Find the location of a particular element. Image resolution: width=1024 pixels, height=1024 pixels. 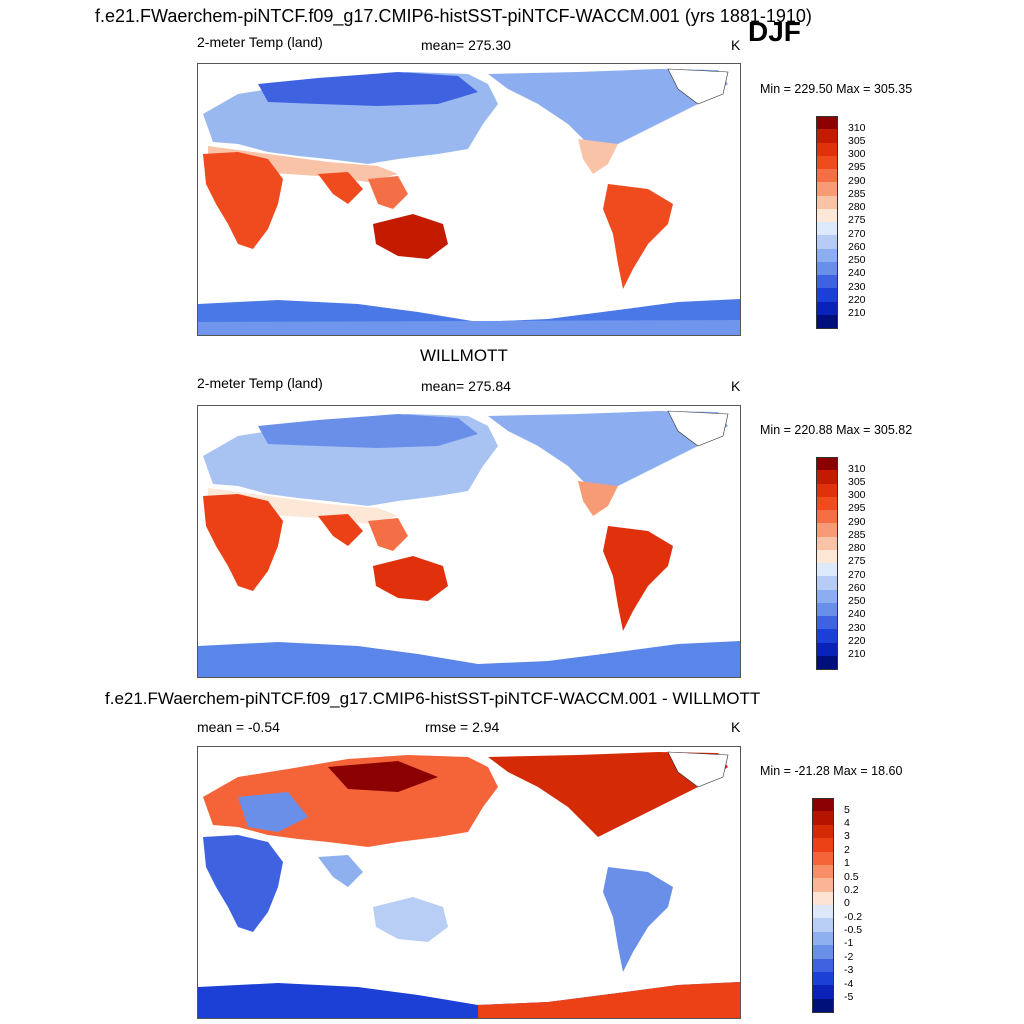

colorbar-tick-label: 240 is located at coordinates (857, 614).